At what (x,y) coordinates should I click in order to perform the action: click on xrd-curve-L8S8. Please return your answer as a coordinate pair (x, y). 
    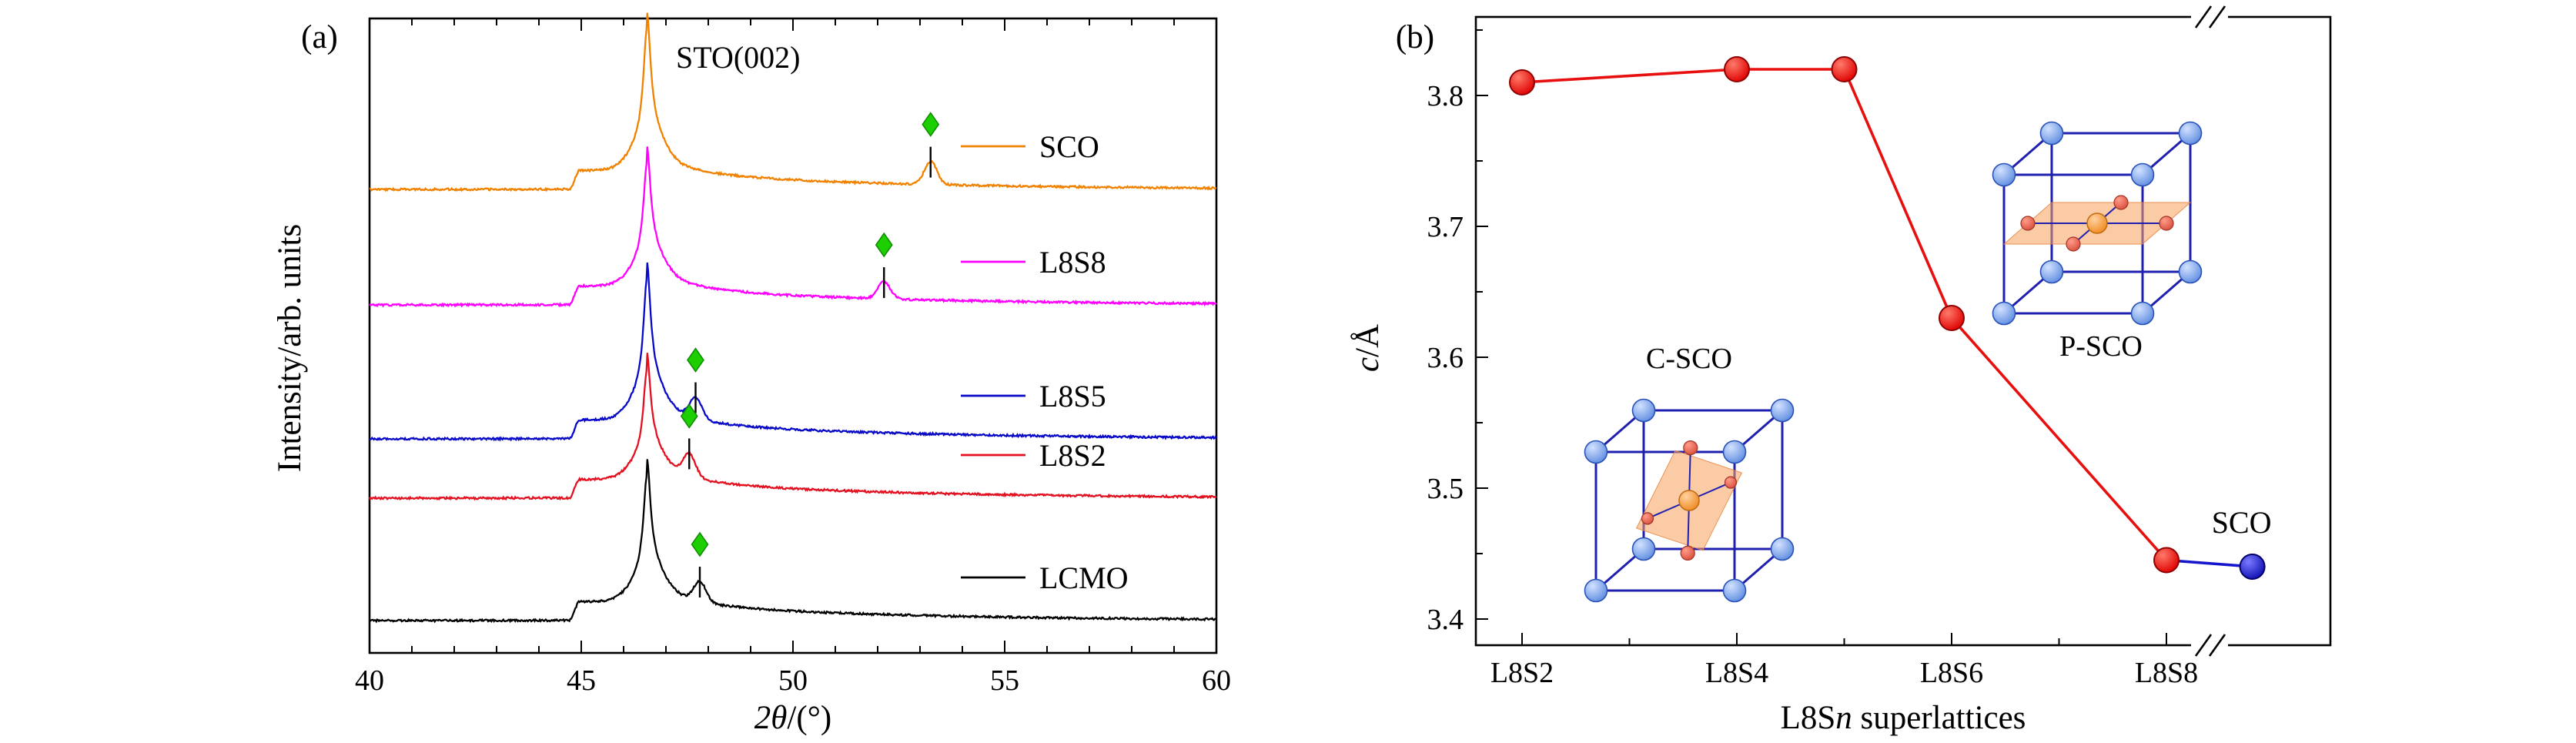
    Looking at the image, I should click on (793, 227).